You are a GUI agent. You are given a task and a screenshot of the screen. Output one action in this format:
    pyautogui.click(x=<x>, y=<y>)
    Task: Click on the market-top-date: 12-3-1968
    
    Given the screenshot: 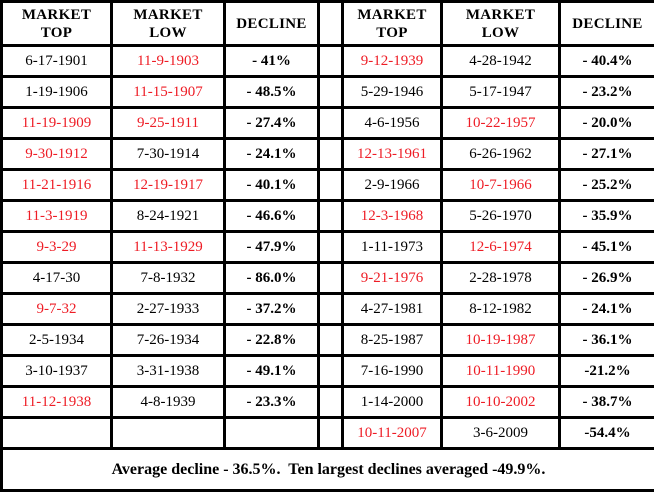 What is the action you would take?
    pyautogui.click(x=392, y=216)
    